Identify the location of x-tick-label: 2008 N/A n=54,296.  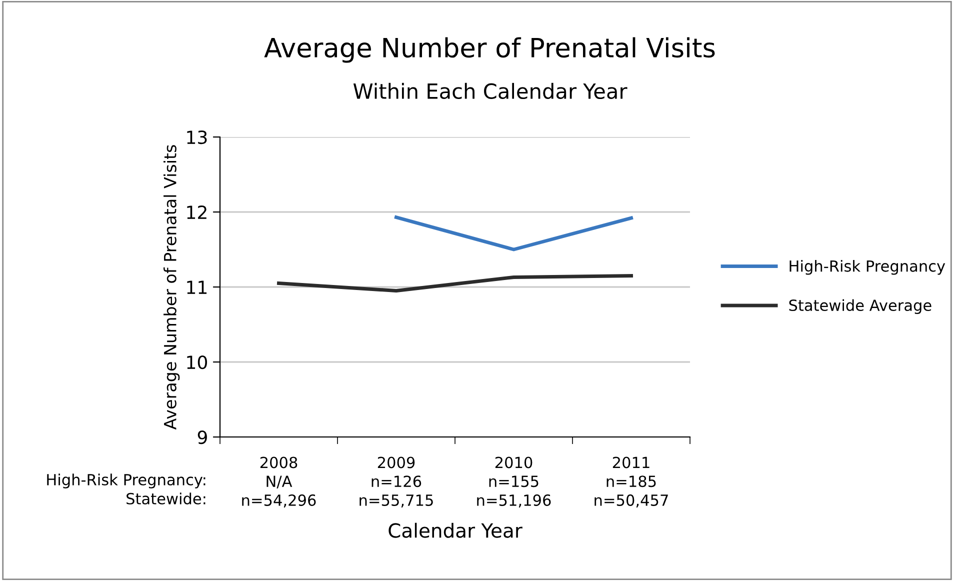
(279, 482).